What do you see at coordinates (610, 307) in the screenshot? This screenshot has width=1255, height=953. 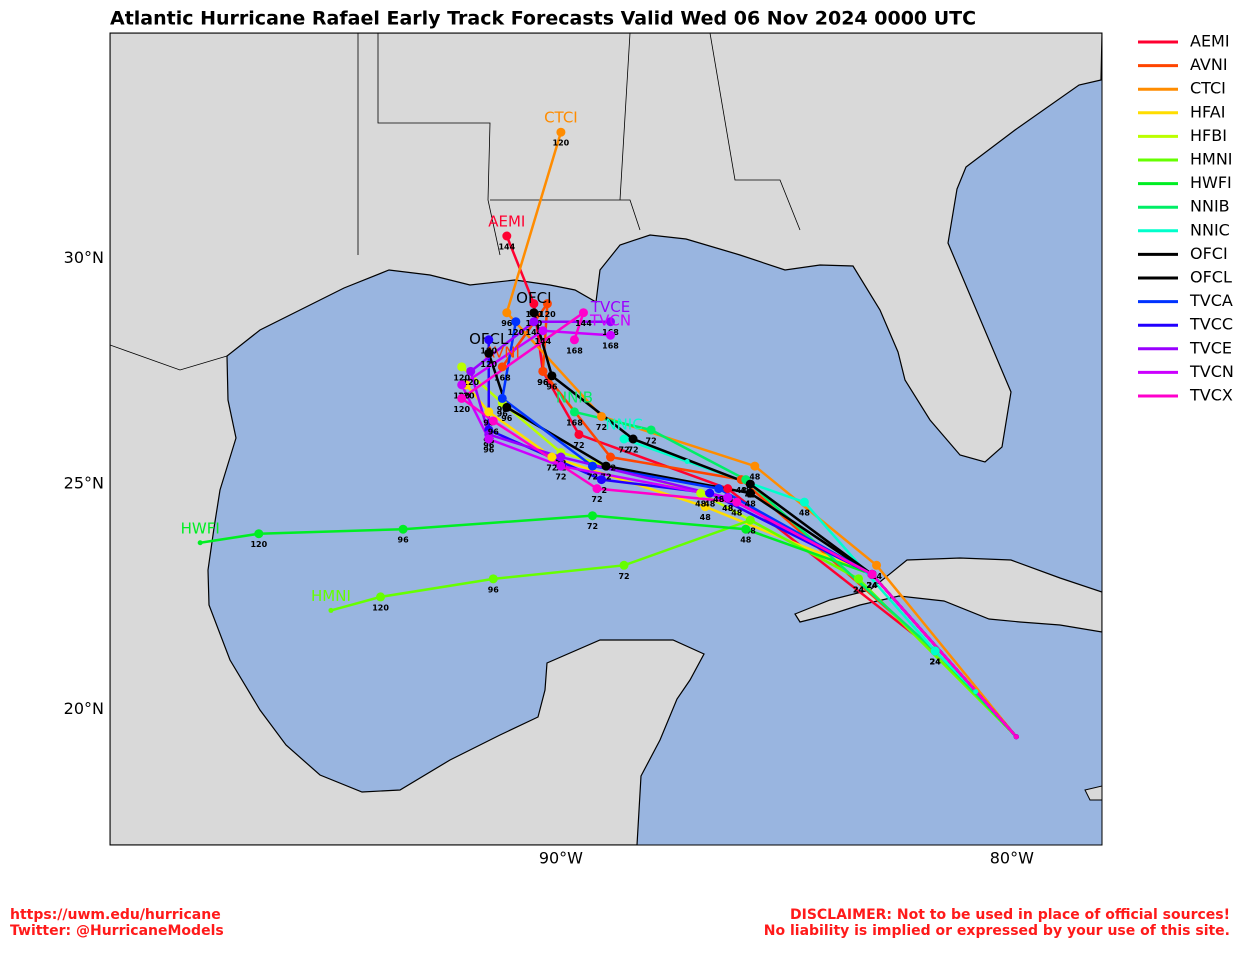 I see `track-name: TVCE` at bounding box center [610, 307].